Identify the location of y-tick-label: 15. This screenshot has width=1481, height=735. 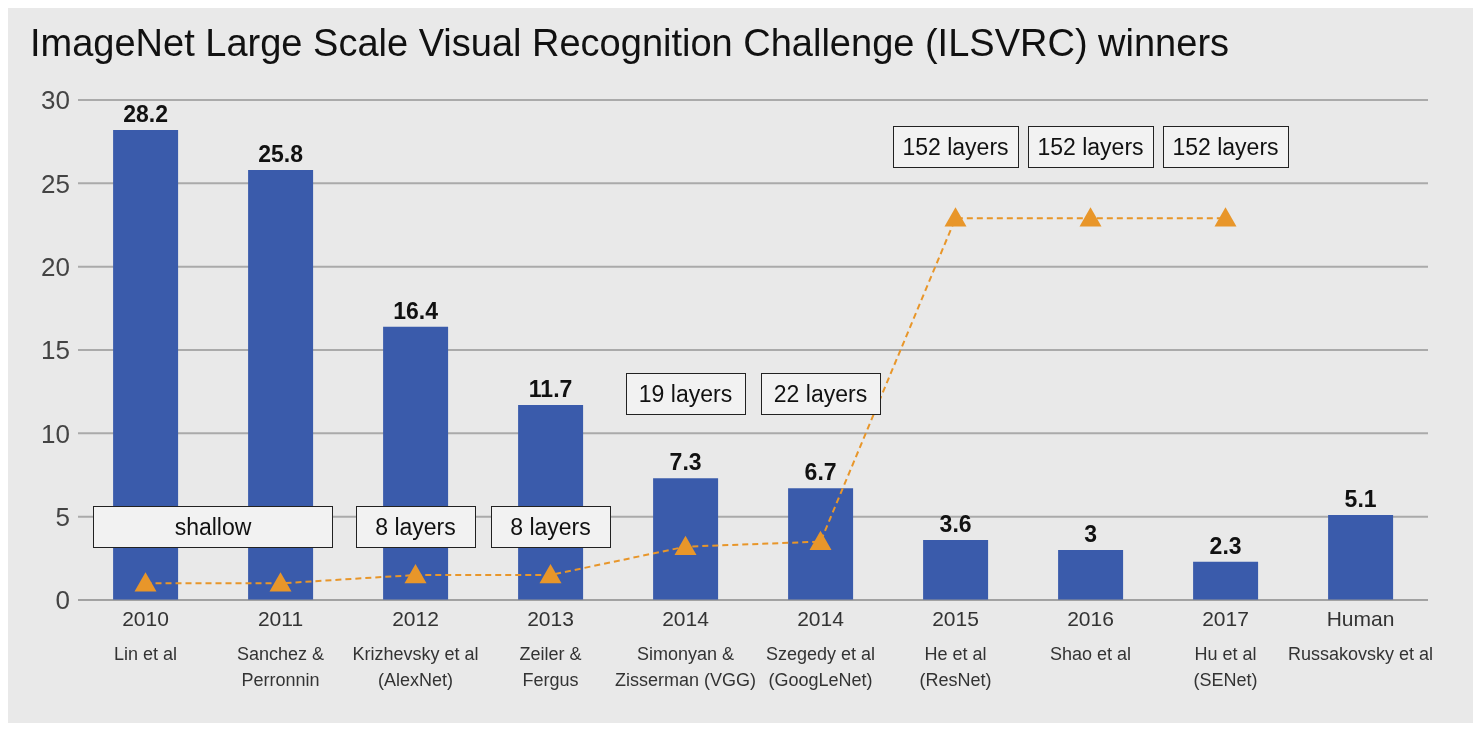
(55, 350).